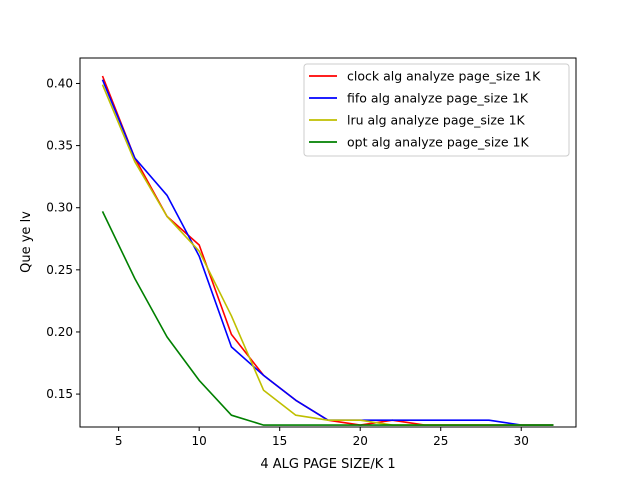 This screenshot has width=640, height=484. I want to click on legend-entry: lru alg analyze page_size 1K, so click(436, 120).